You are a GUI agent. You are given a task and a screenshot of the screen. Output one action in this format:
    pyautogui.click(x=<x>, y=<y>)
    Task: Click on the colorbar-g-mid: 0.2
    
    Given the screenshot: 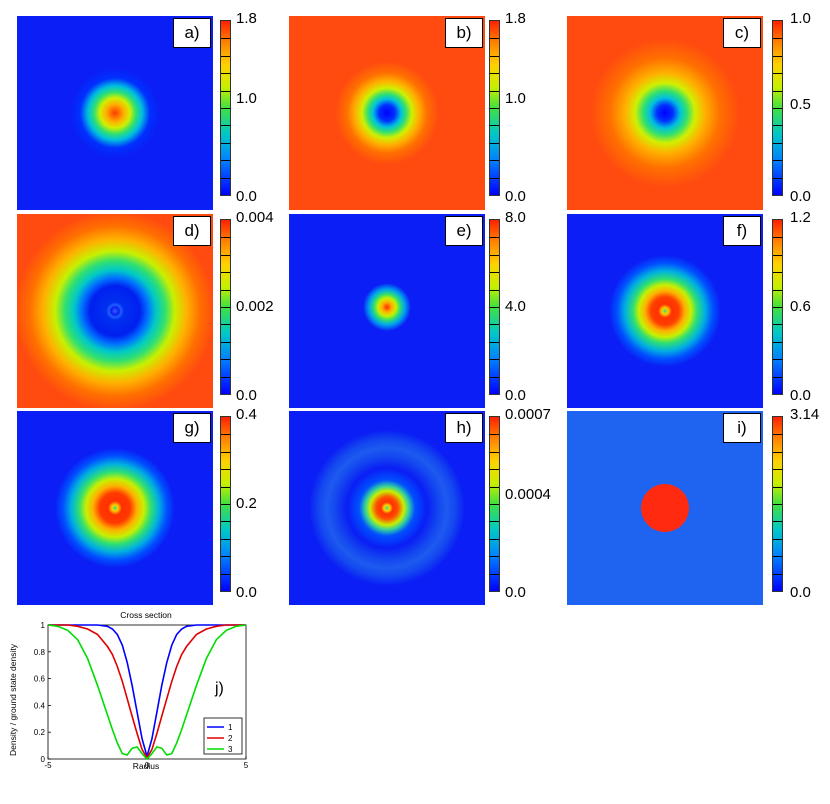 What is the action you would take?
    pyautogui.click(x=246, y=503)
    